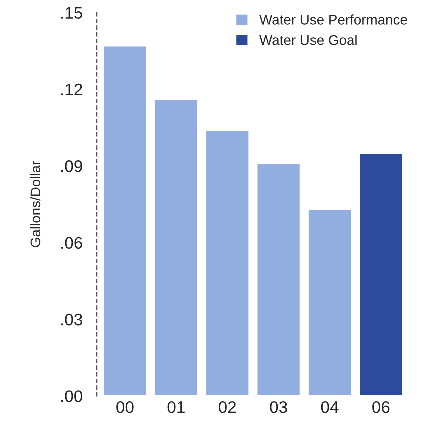 The width and height of the screenshot is (422, 426). I want to click on legend-label: Water Use Performance, so click(334, 19).